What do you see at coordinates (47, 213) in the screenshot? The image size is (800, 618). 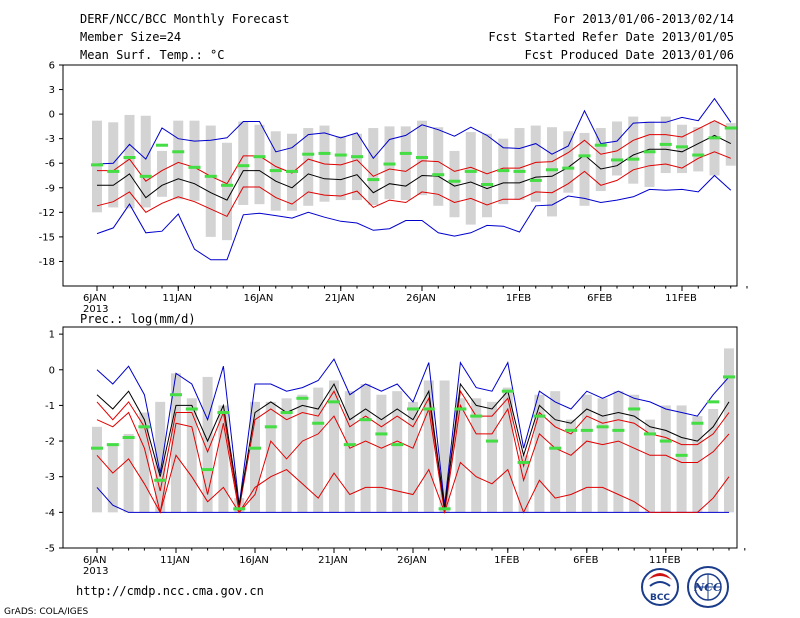 I see `y-tick-label: -12` at bounding box center [47, 213].